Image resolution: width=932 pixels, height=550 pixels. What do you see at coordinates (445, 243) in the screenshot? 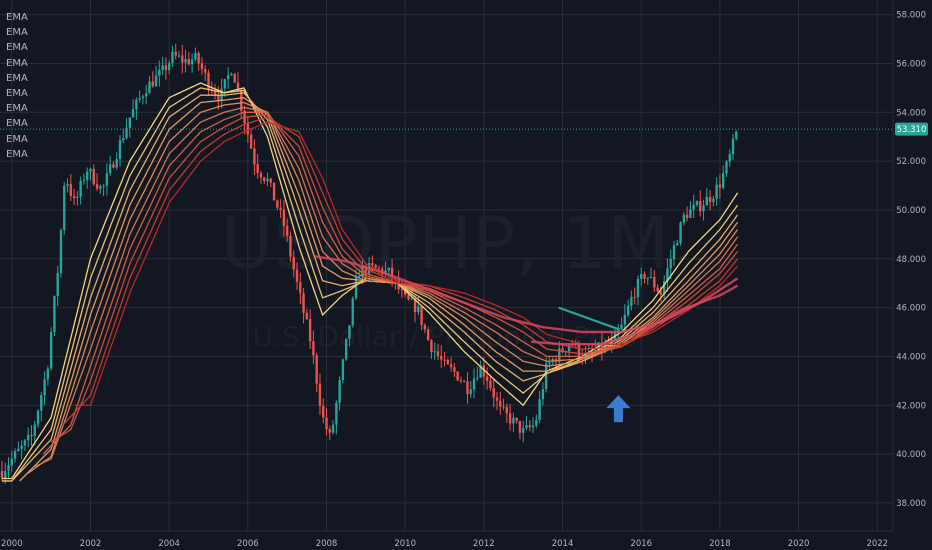
I see `watermark-symbol: USDPHP, 1M` at bounding box center [445, 243].